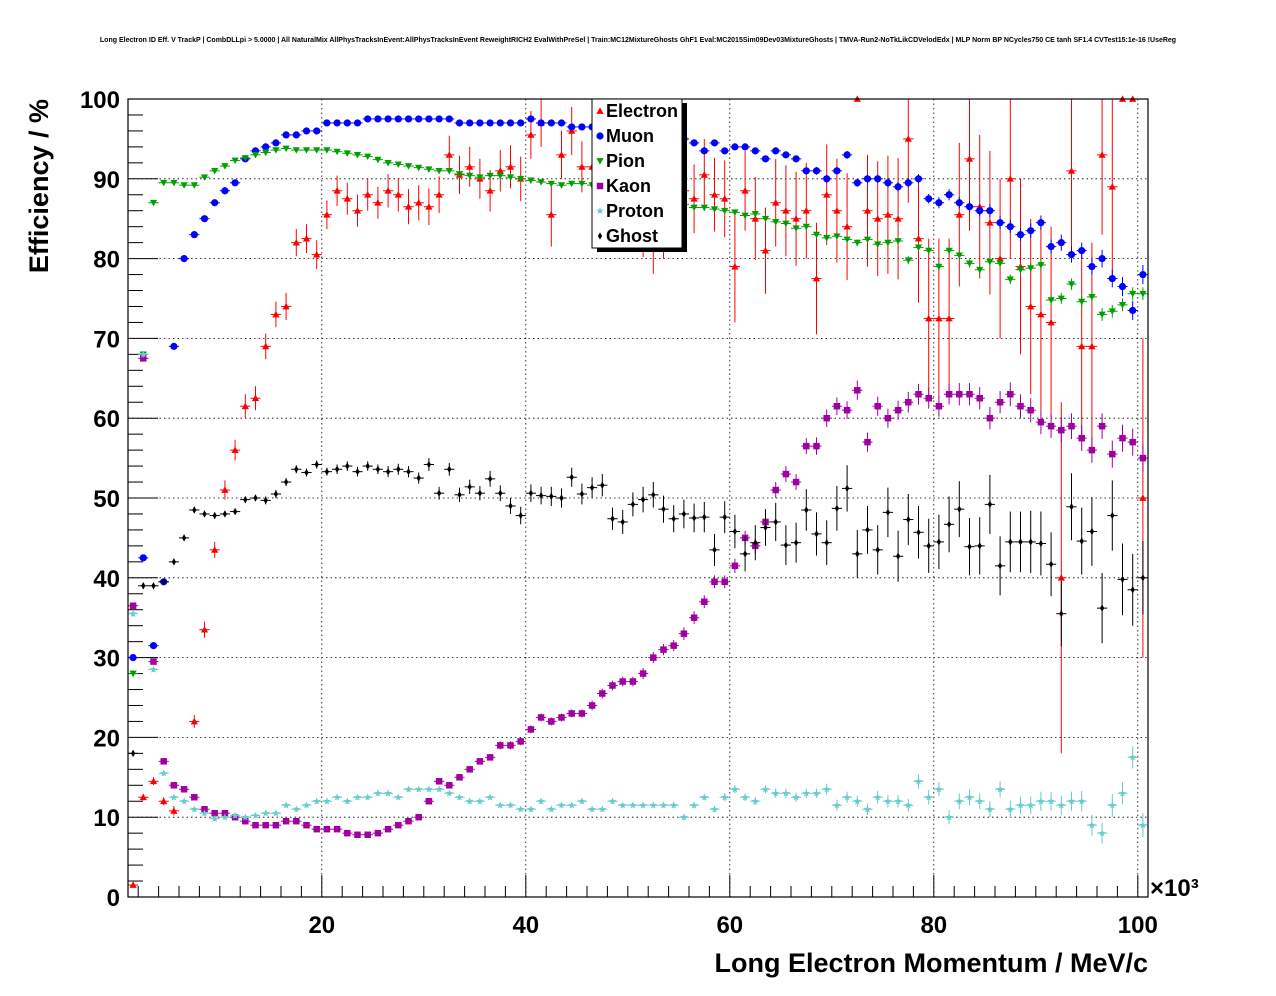 This screenshot has height=996, width=1276. Describe the element at coordinates (729, 925) in the screenshot. I see `x-tick-label: 60` at that location.